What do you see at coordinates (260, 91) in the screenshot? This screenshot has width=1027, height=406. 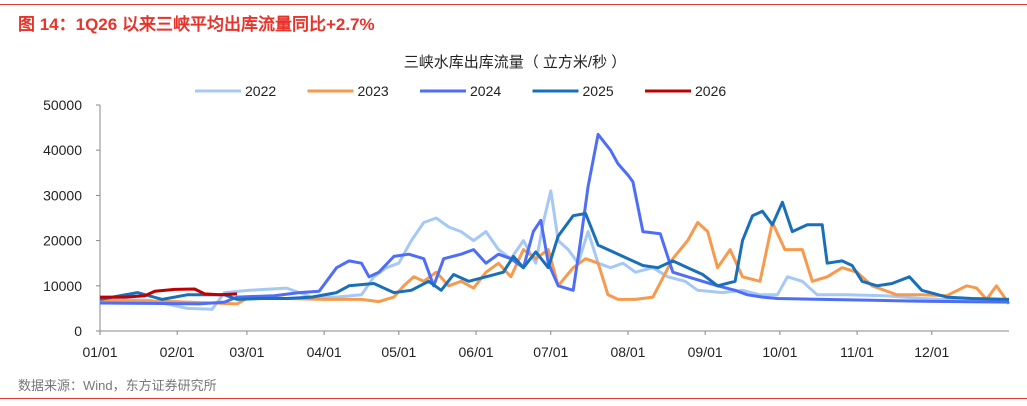 I see `legend-label-2022: 2022` at bounding box center [260, 91].